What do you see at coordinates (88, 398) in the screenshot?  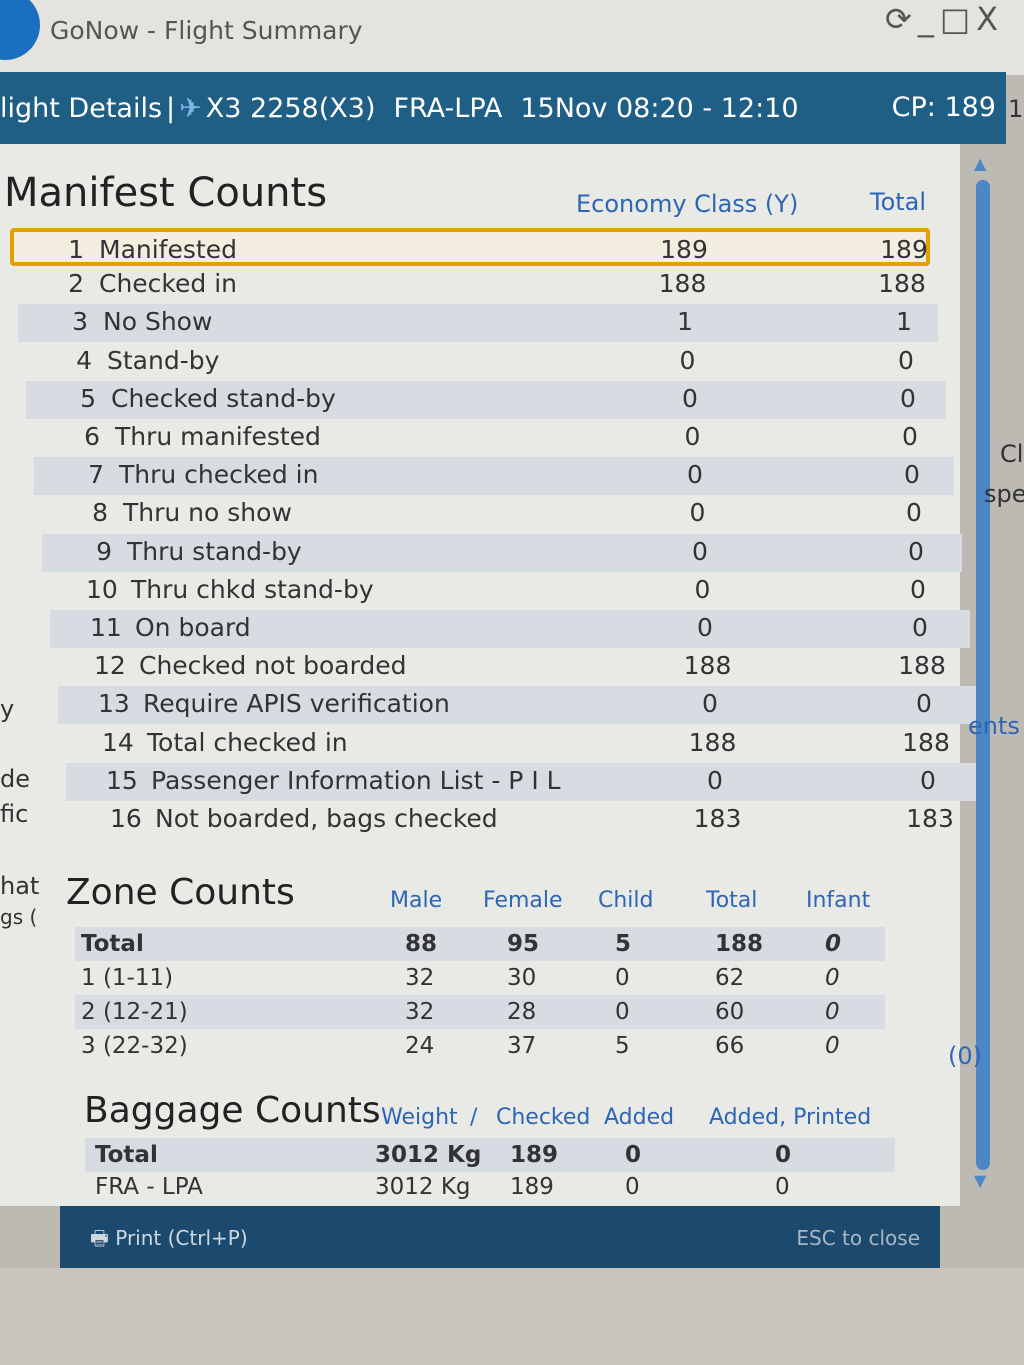 I see `row-number: 5` at bounding box center [88, 398].